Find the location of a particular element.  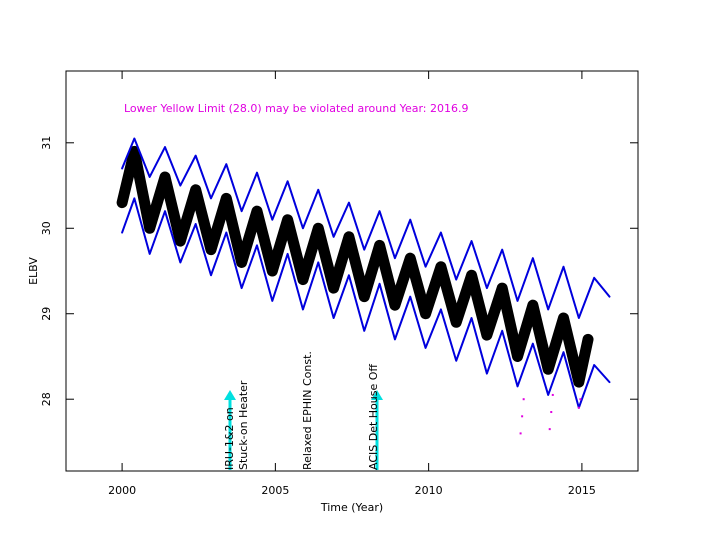

event-label: IRU-1&2 on is located at coordinates (229, 438).